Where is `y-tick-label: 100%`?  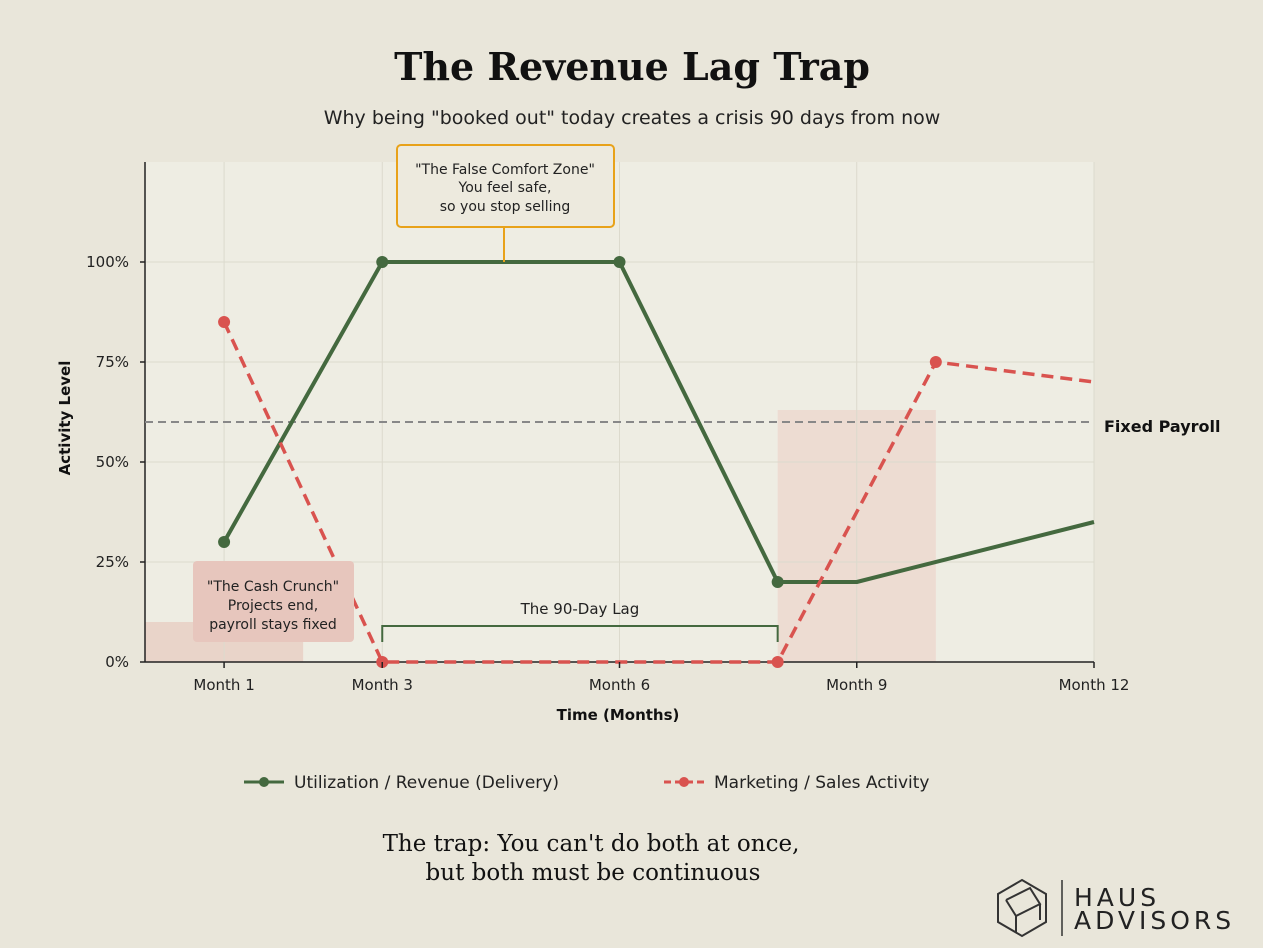
y-tick-label: 100% is located at coordinates (107, 262).